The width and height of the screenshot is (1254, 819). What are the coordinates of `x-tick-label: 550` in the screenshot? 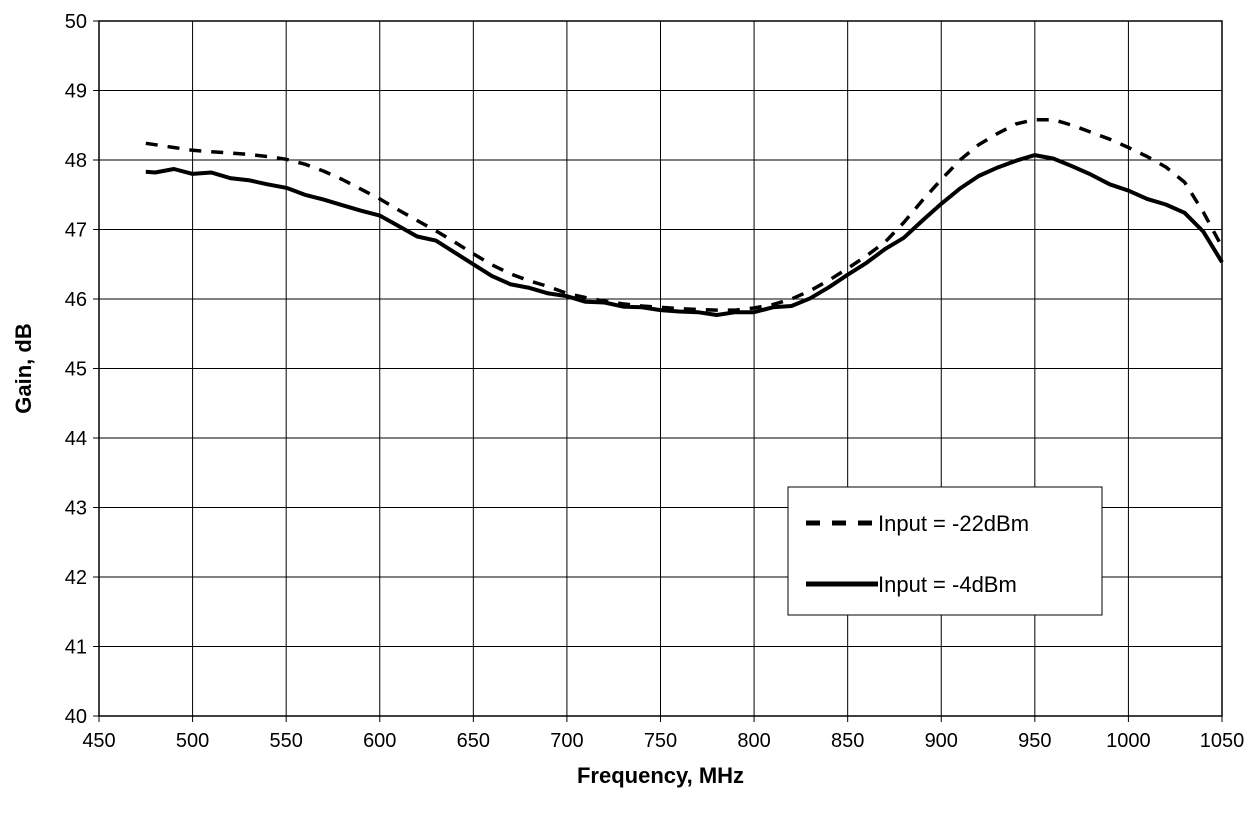 It's located at (285, 741).